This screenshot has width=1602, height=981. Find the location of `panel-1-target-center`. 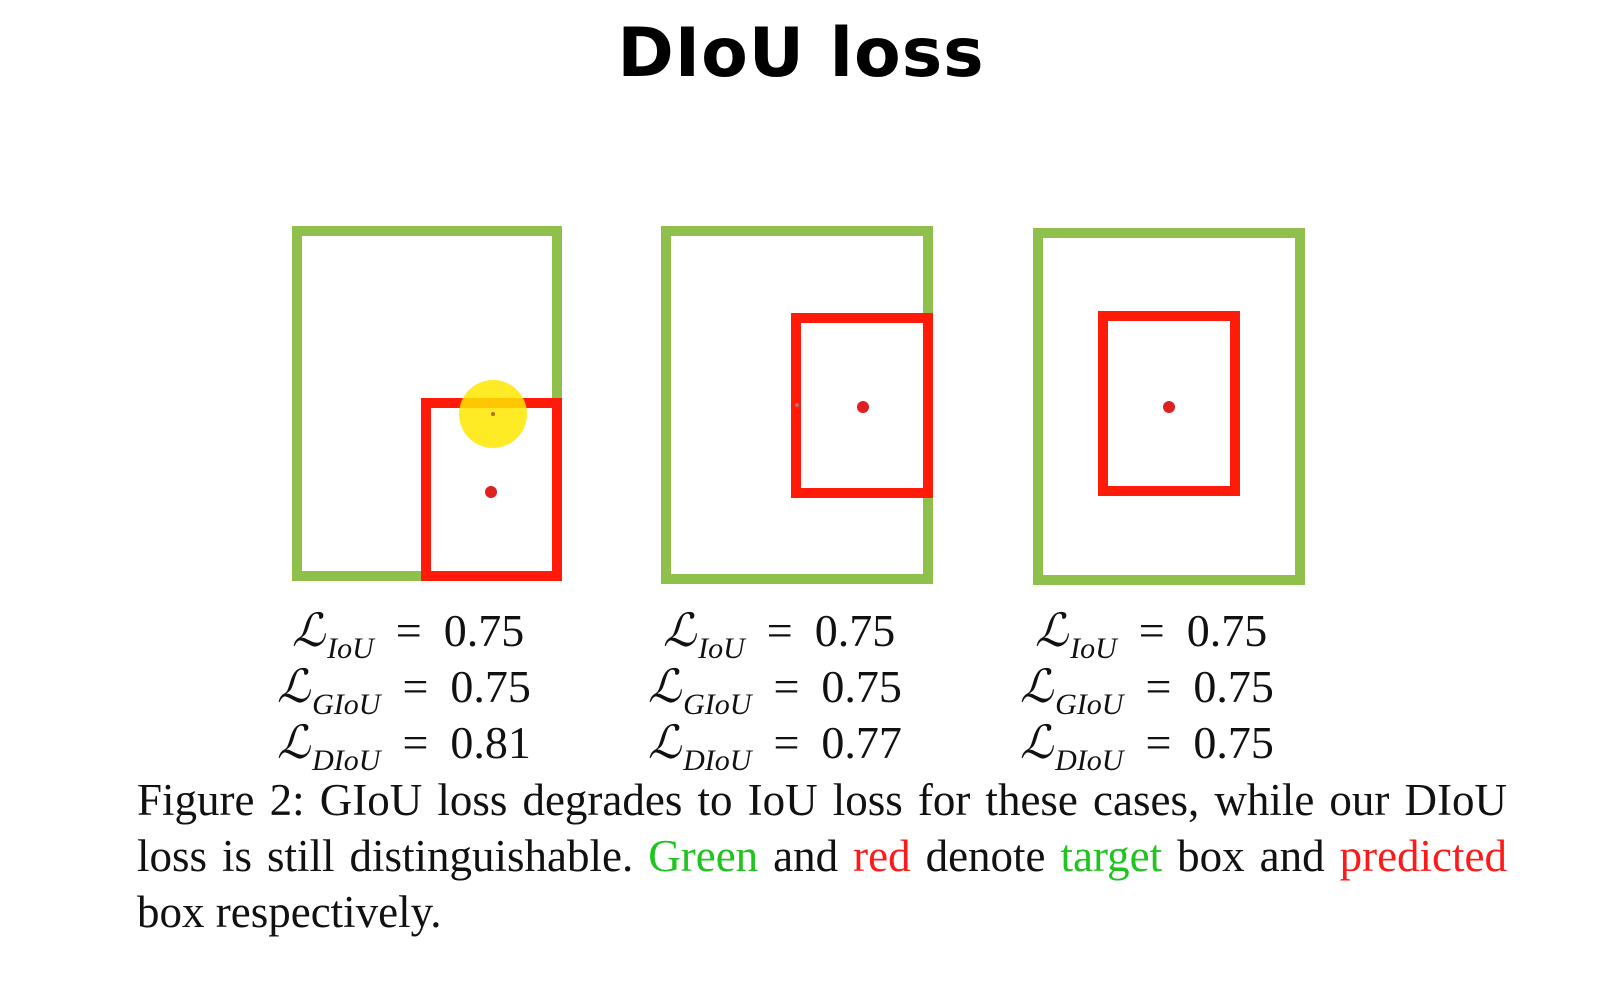

panel-1-target-center is located at coordinates (493, 414).